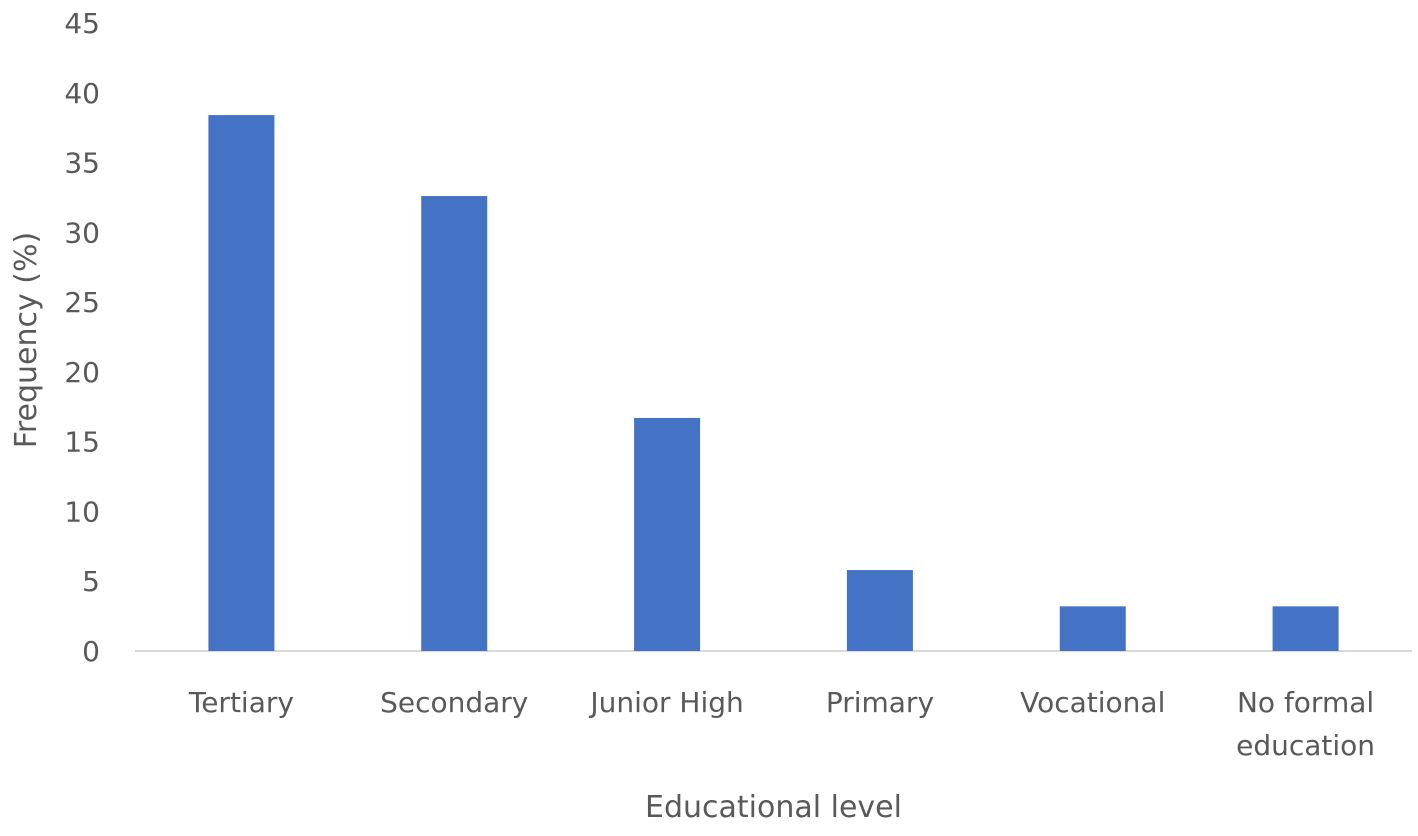  I want to click on y-tick-label: 10, so click(82, 511).